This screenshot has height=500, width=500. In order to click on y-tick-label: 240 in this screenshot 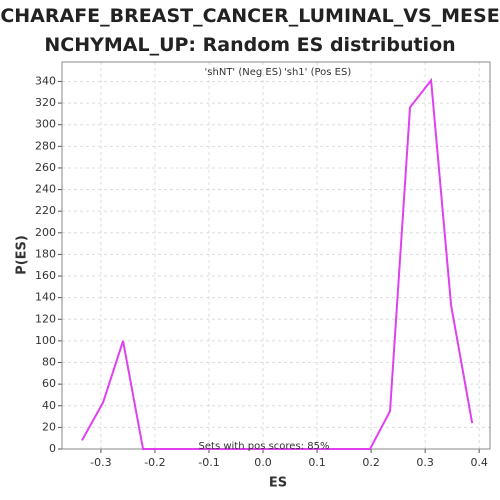, I will do `click(45, 189)`.